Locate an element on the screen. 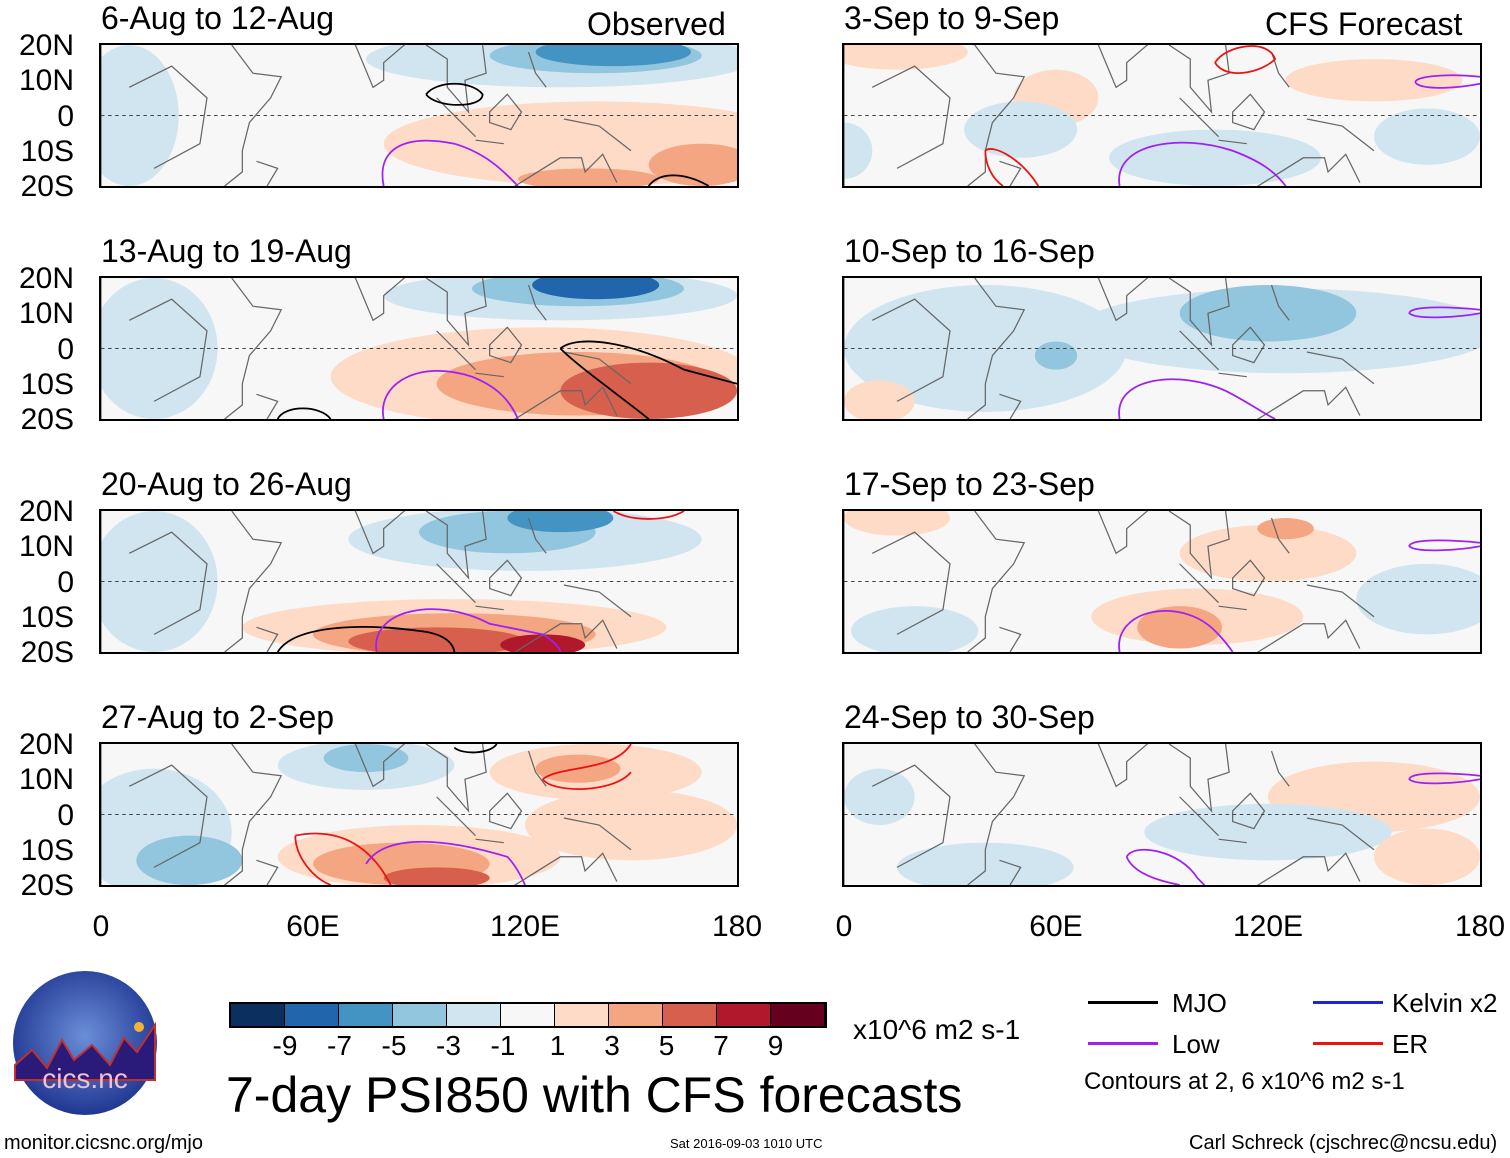 This screenshot has width=1510, height=1158. colorbar-tick-label: 9 is located at coordinates (775, 1045).